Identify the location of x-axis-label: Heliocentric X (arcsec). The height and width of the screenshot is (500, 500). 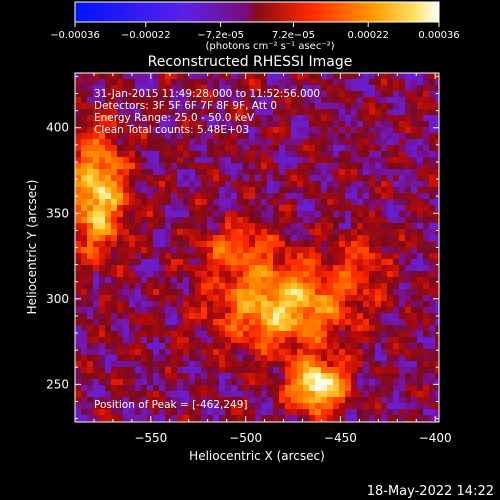
(257, 456).